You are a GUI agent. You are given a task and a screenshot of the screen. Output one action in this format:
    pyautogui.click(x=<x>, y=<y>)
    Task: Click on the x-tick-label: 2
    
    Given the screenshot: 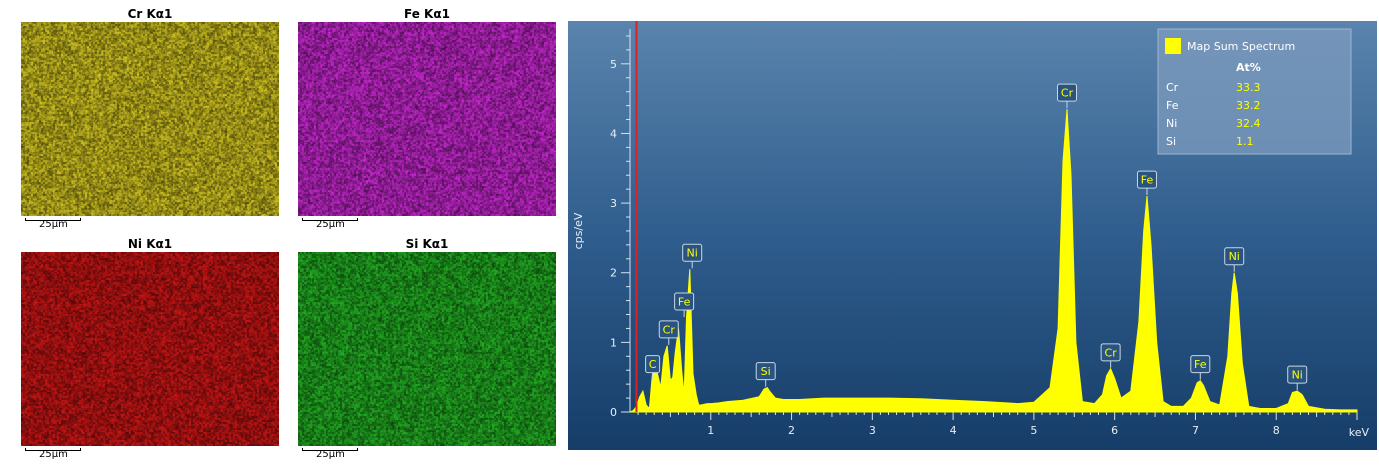 What is the action you would take?
    pyautogui.click(x=791, y=430)
    